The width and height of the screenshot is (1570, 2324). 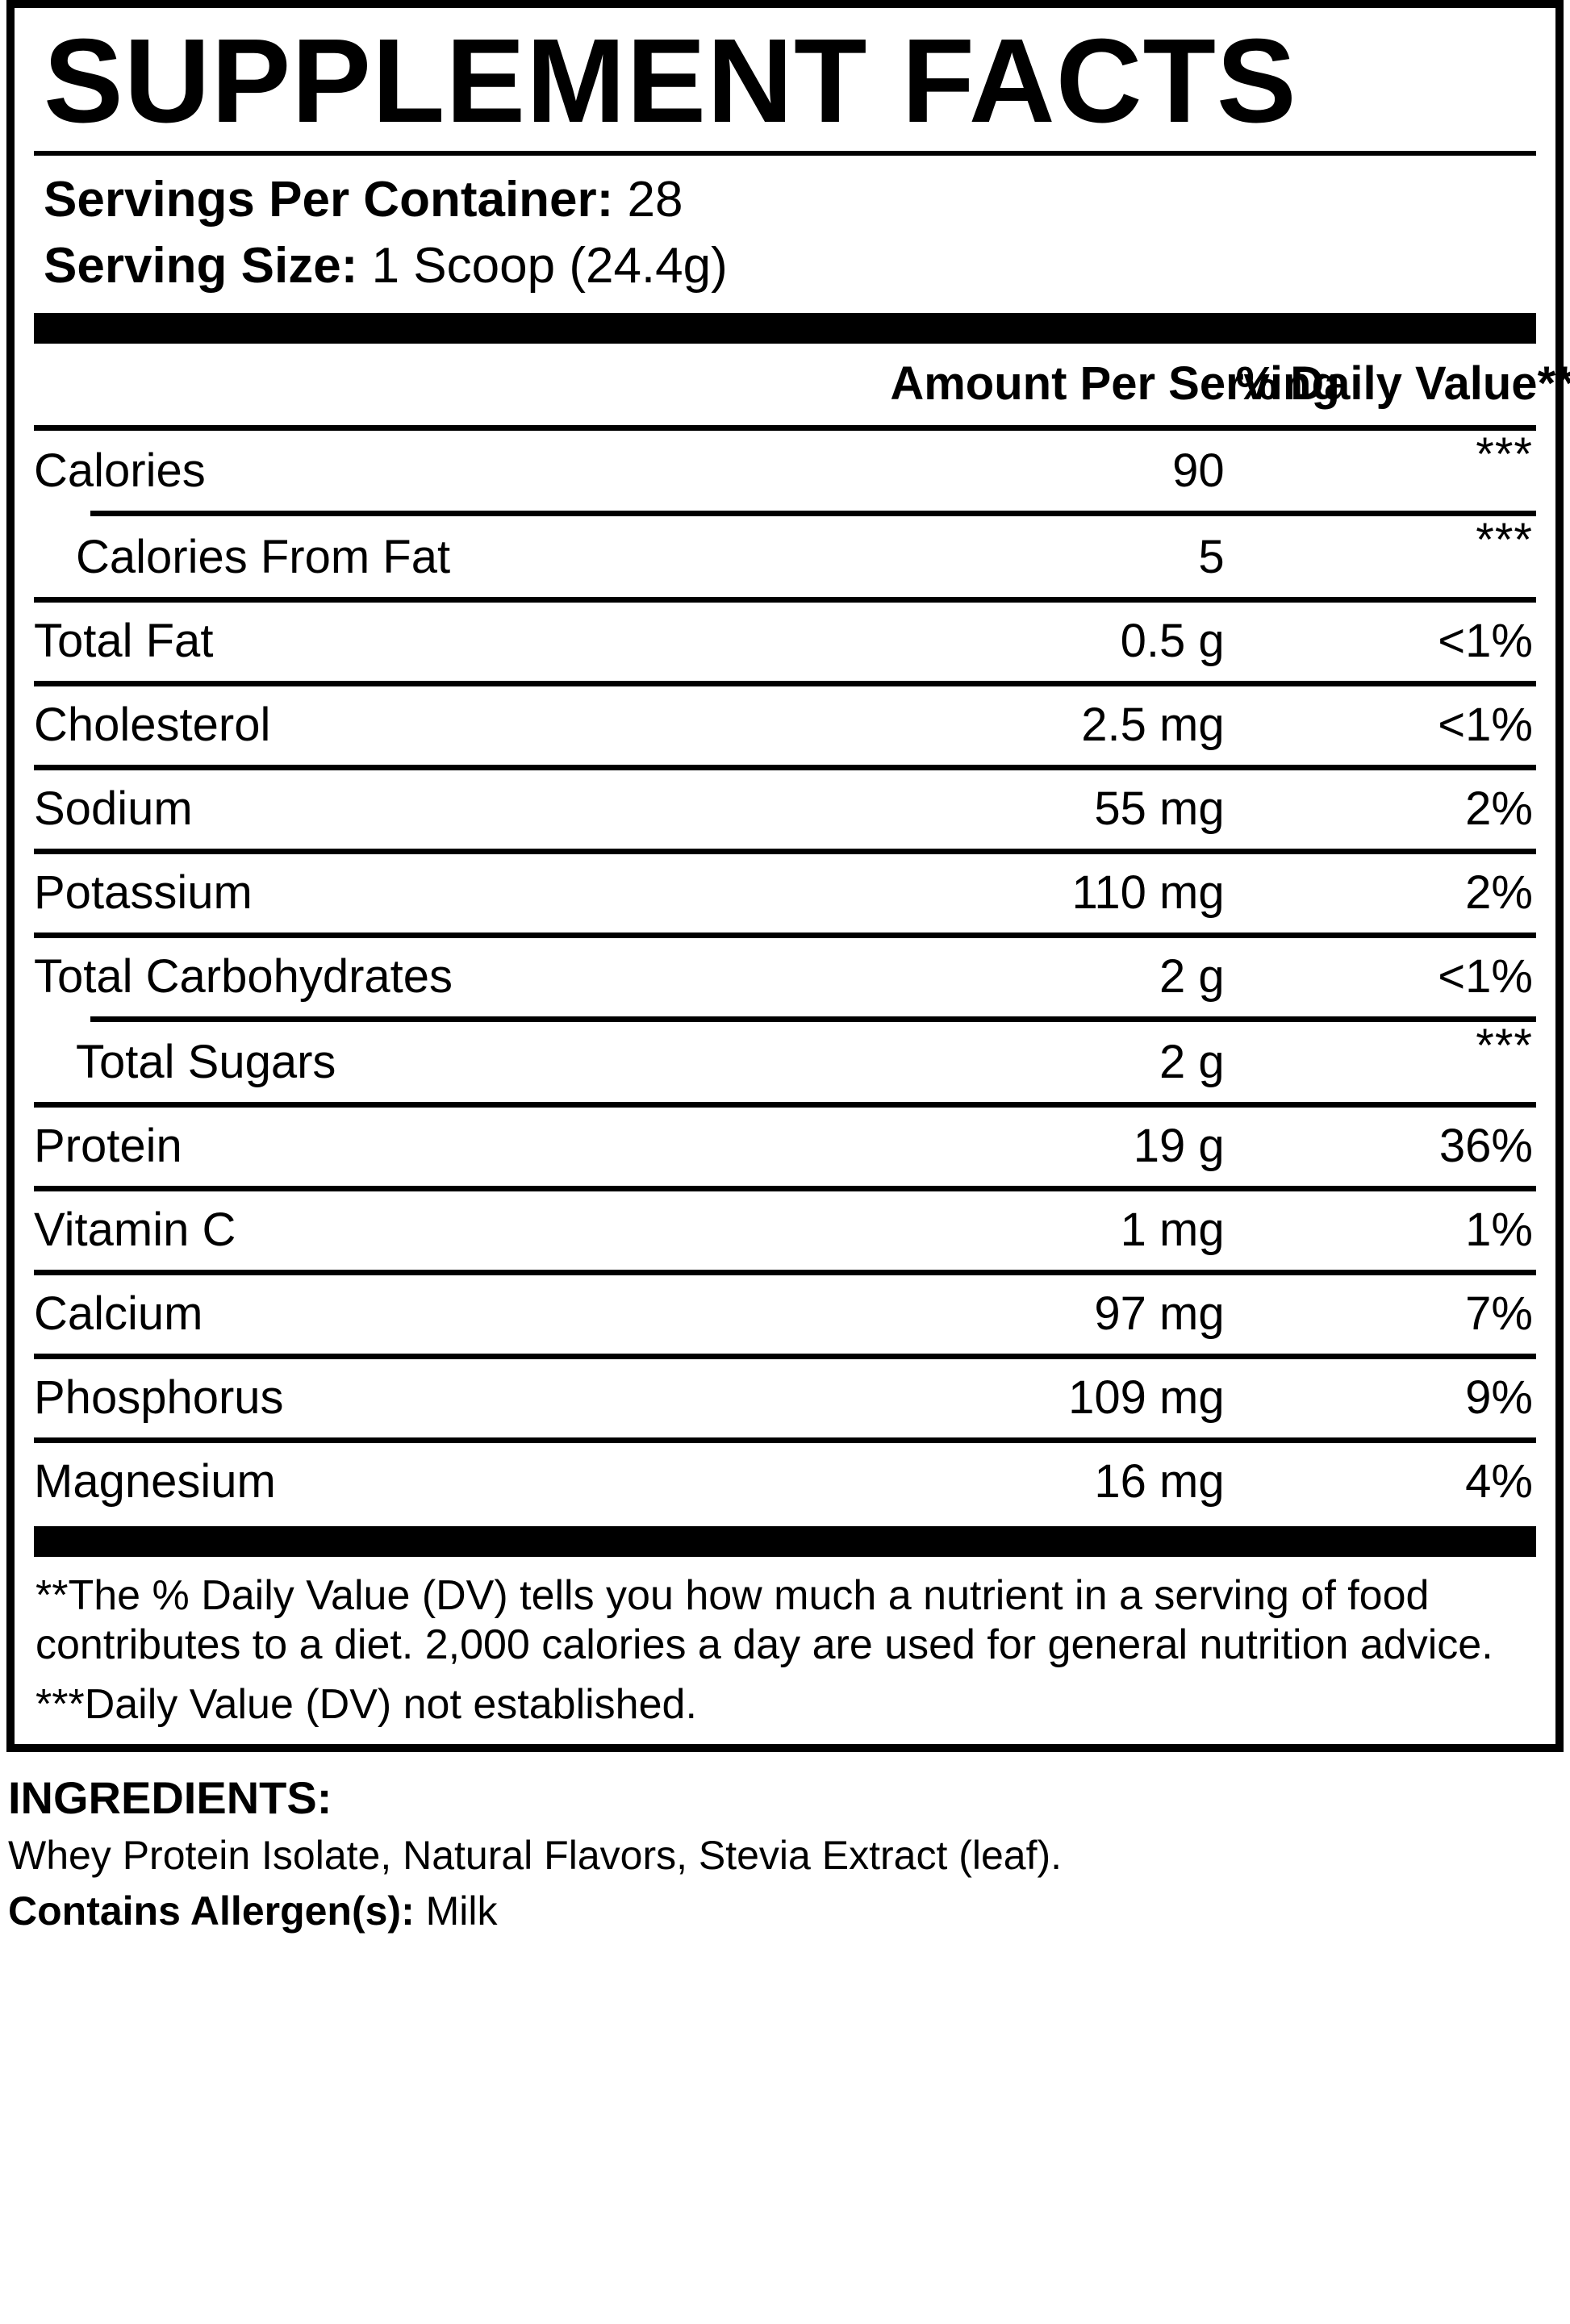 What do you see at coordinates (135, 1229) in the screenshot?
I see `nutrient-name: Vitamin C` at bounding box center [135, 1229].